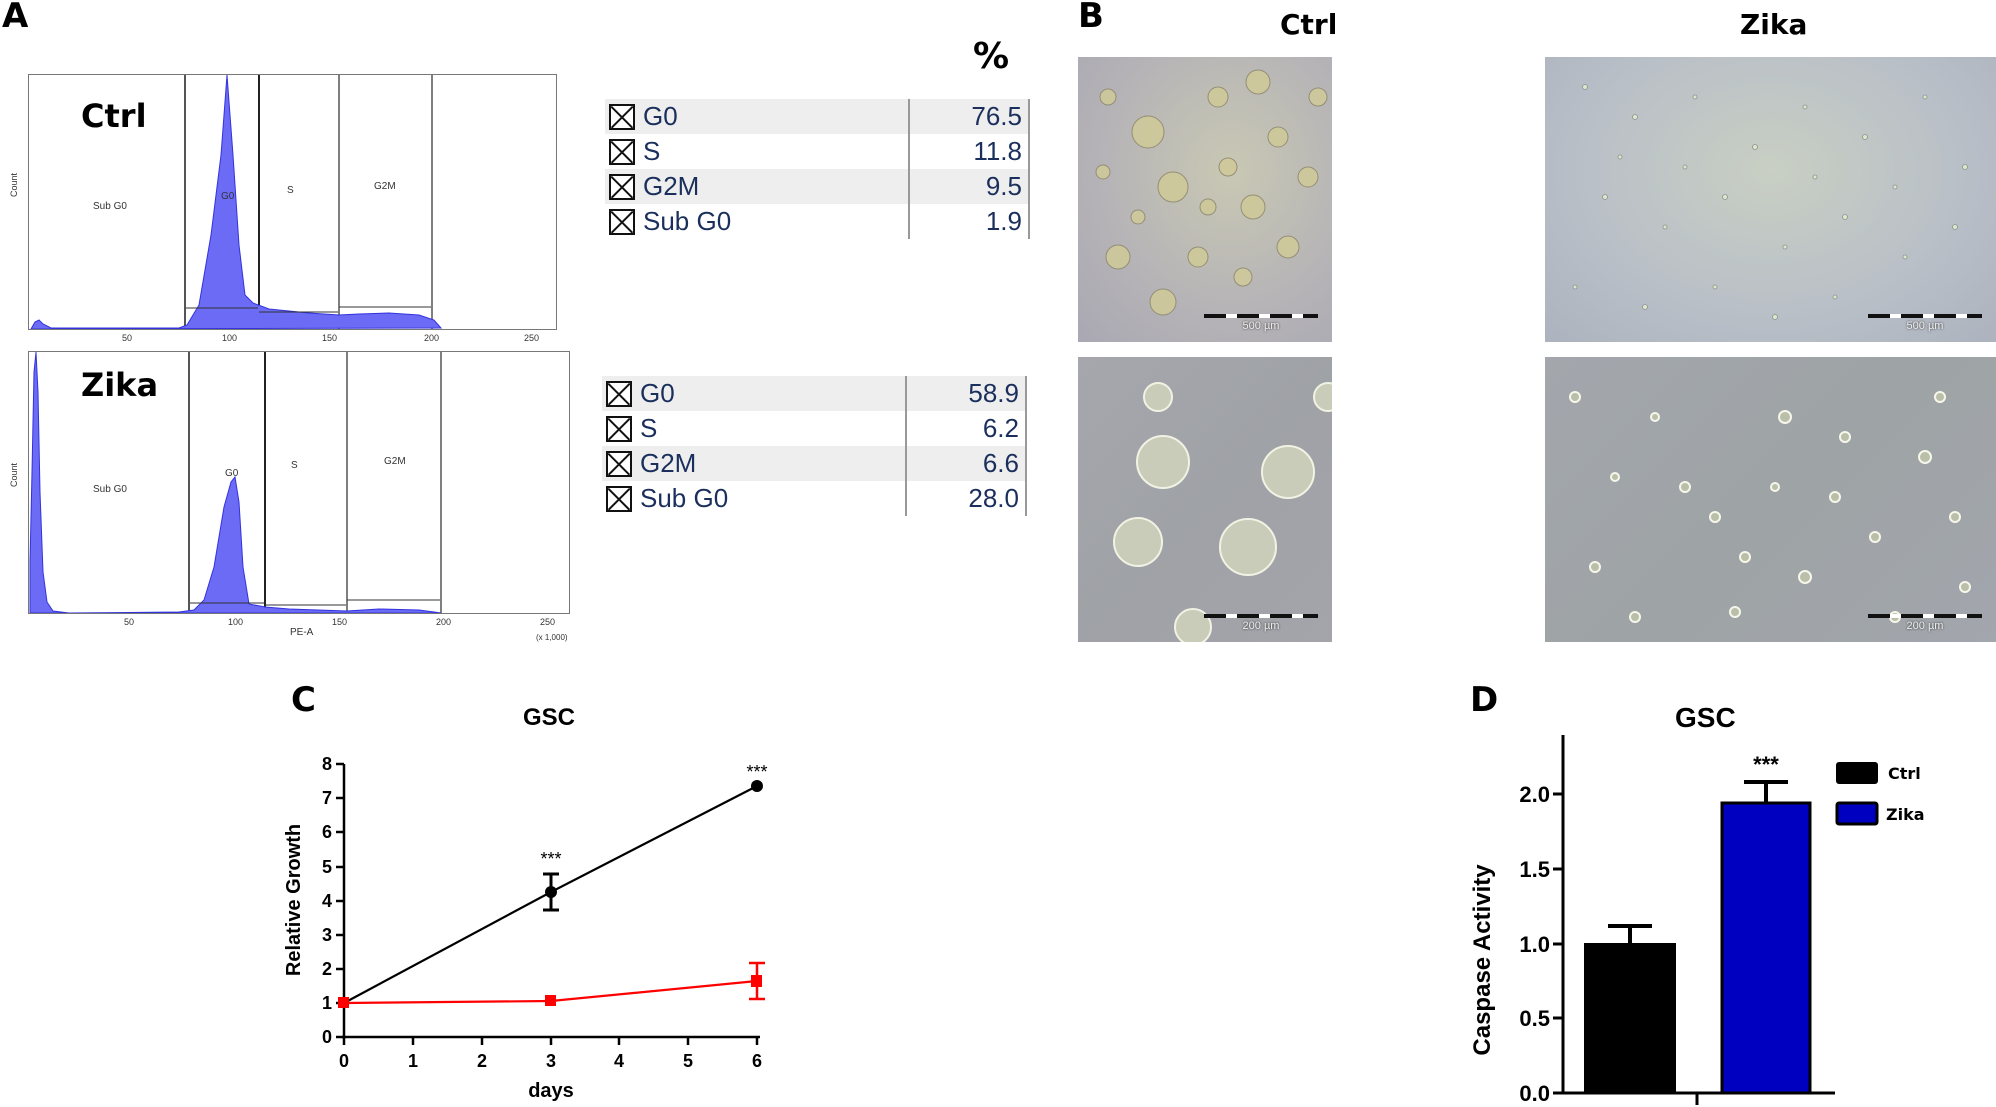 This screenshot has height=1107, width=1996. I want to click on zika-x-tick-100: 100, so click(236, 622).